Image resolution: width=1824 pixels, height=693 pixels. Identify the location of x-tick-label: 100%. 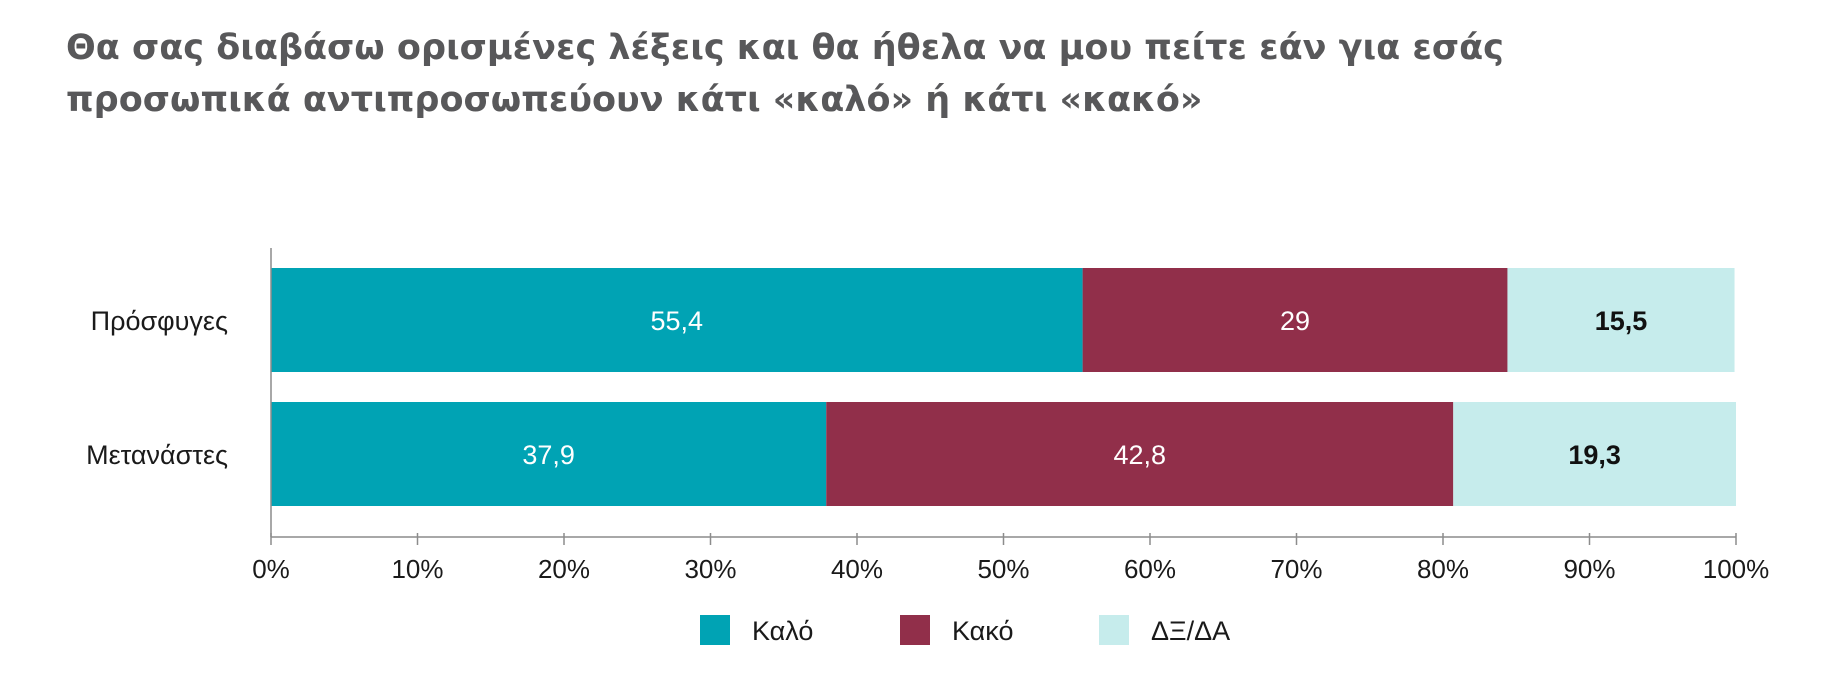
(1736, 569).